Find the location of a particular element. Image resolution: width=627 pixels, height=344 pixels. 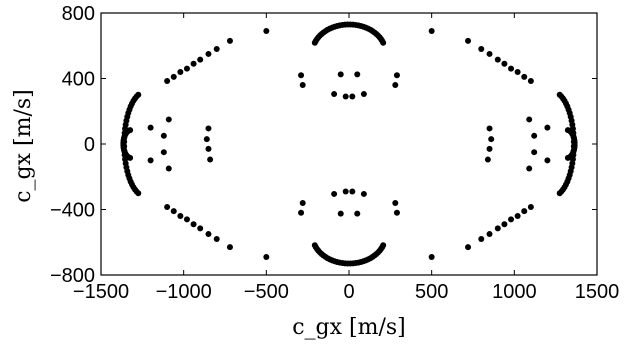

y-tick-labels: 800 400 0 −400 −800 is located at coordinates (72, 145).